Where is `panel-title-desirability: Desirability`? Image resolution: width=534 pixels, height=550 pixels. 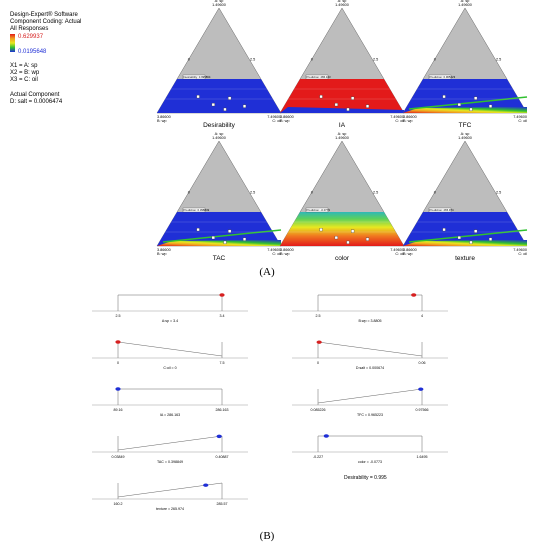
panel-title-desirability: Desirability is located at coordinates (219, 125).